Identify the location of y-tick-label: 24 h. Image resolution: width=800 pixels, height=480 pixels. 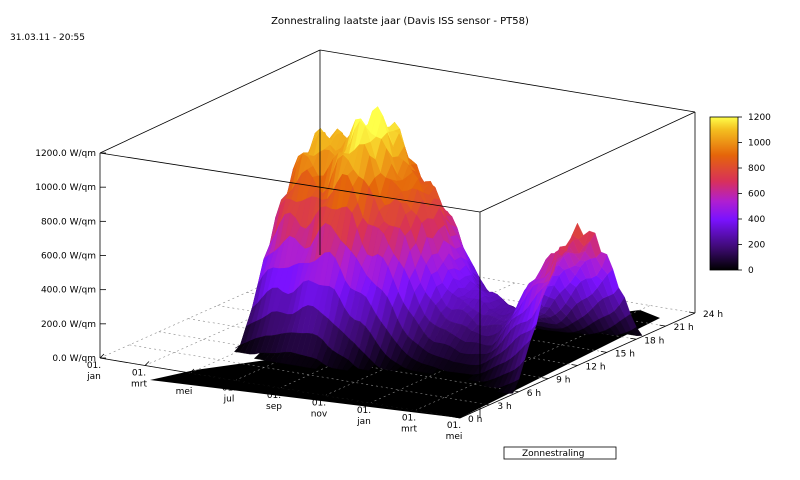
(713, 315).